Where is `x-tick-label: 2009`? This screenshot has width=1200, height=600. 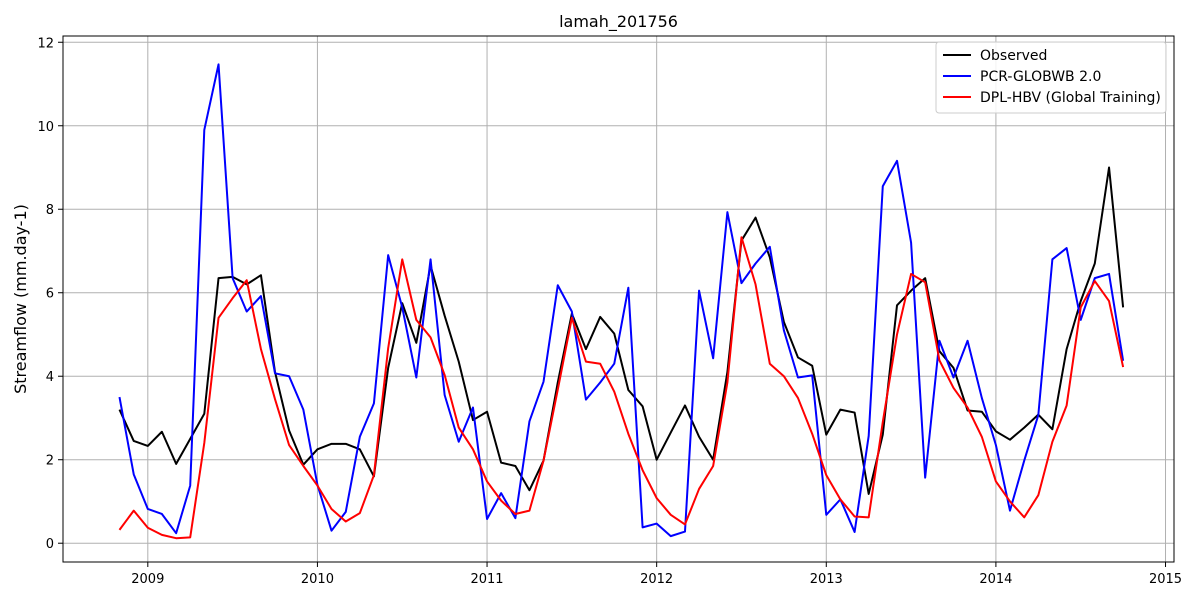 x-tick-label: 2009 is located at coordinates (147, 579).